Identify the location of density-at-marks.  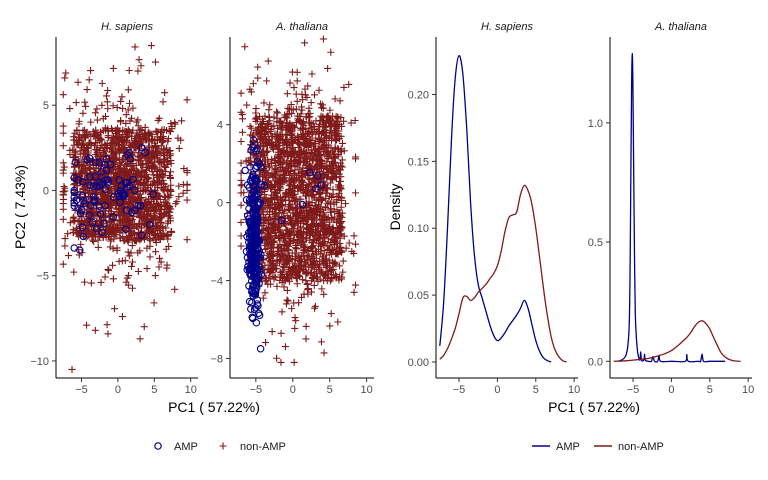
(677, 208).